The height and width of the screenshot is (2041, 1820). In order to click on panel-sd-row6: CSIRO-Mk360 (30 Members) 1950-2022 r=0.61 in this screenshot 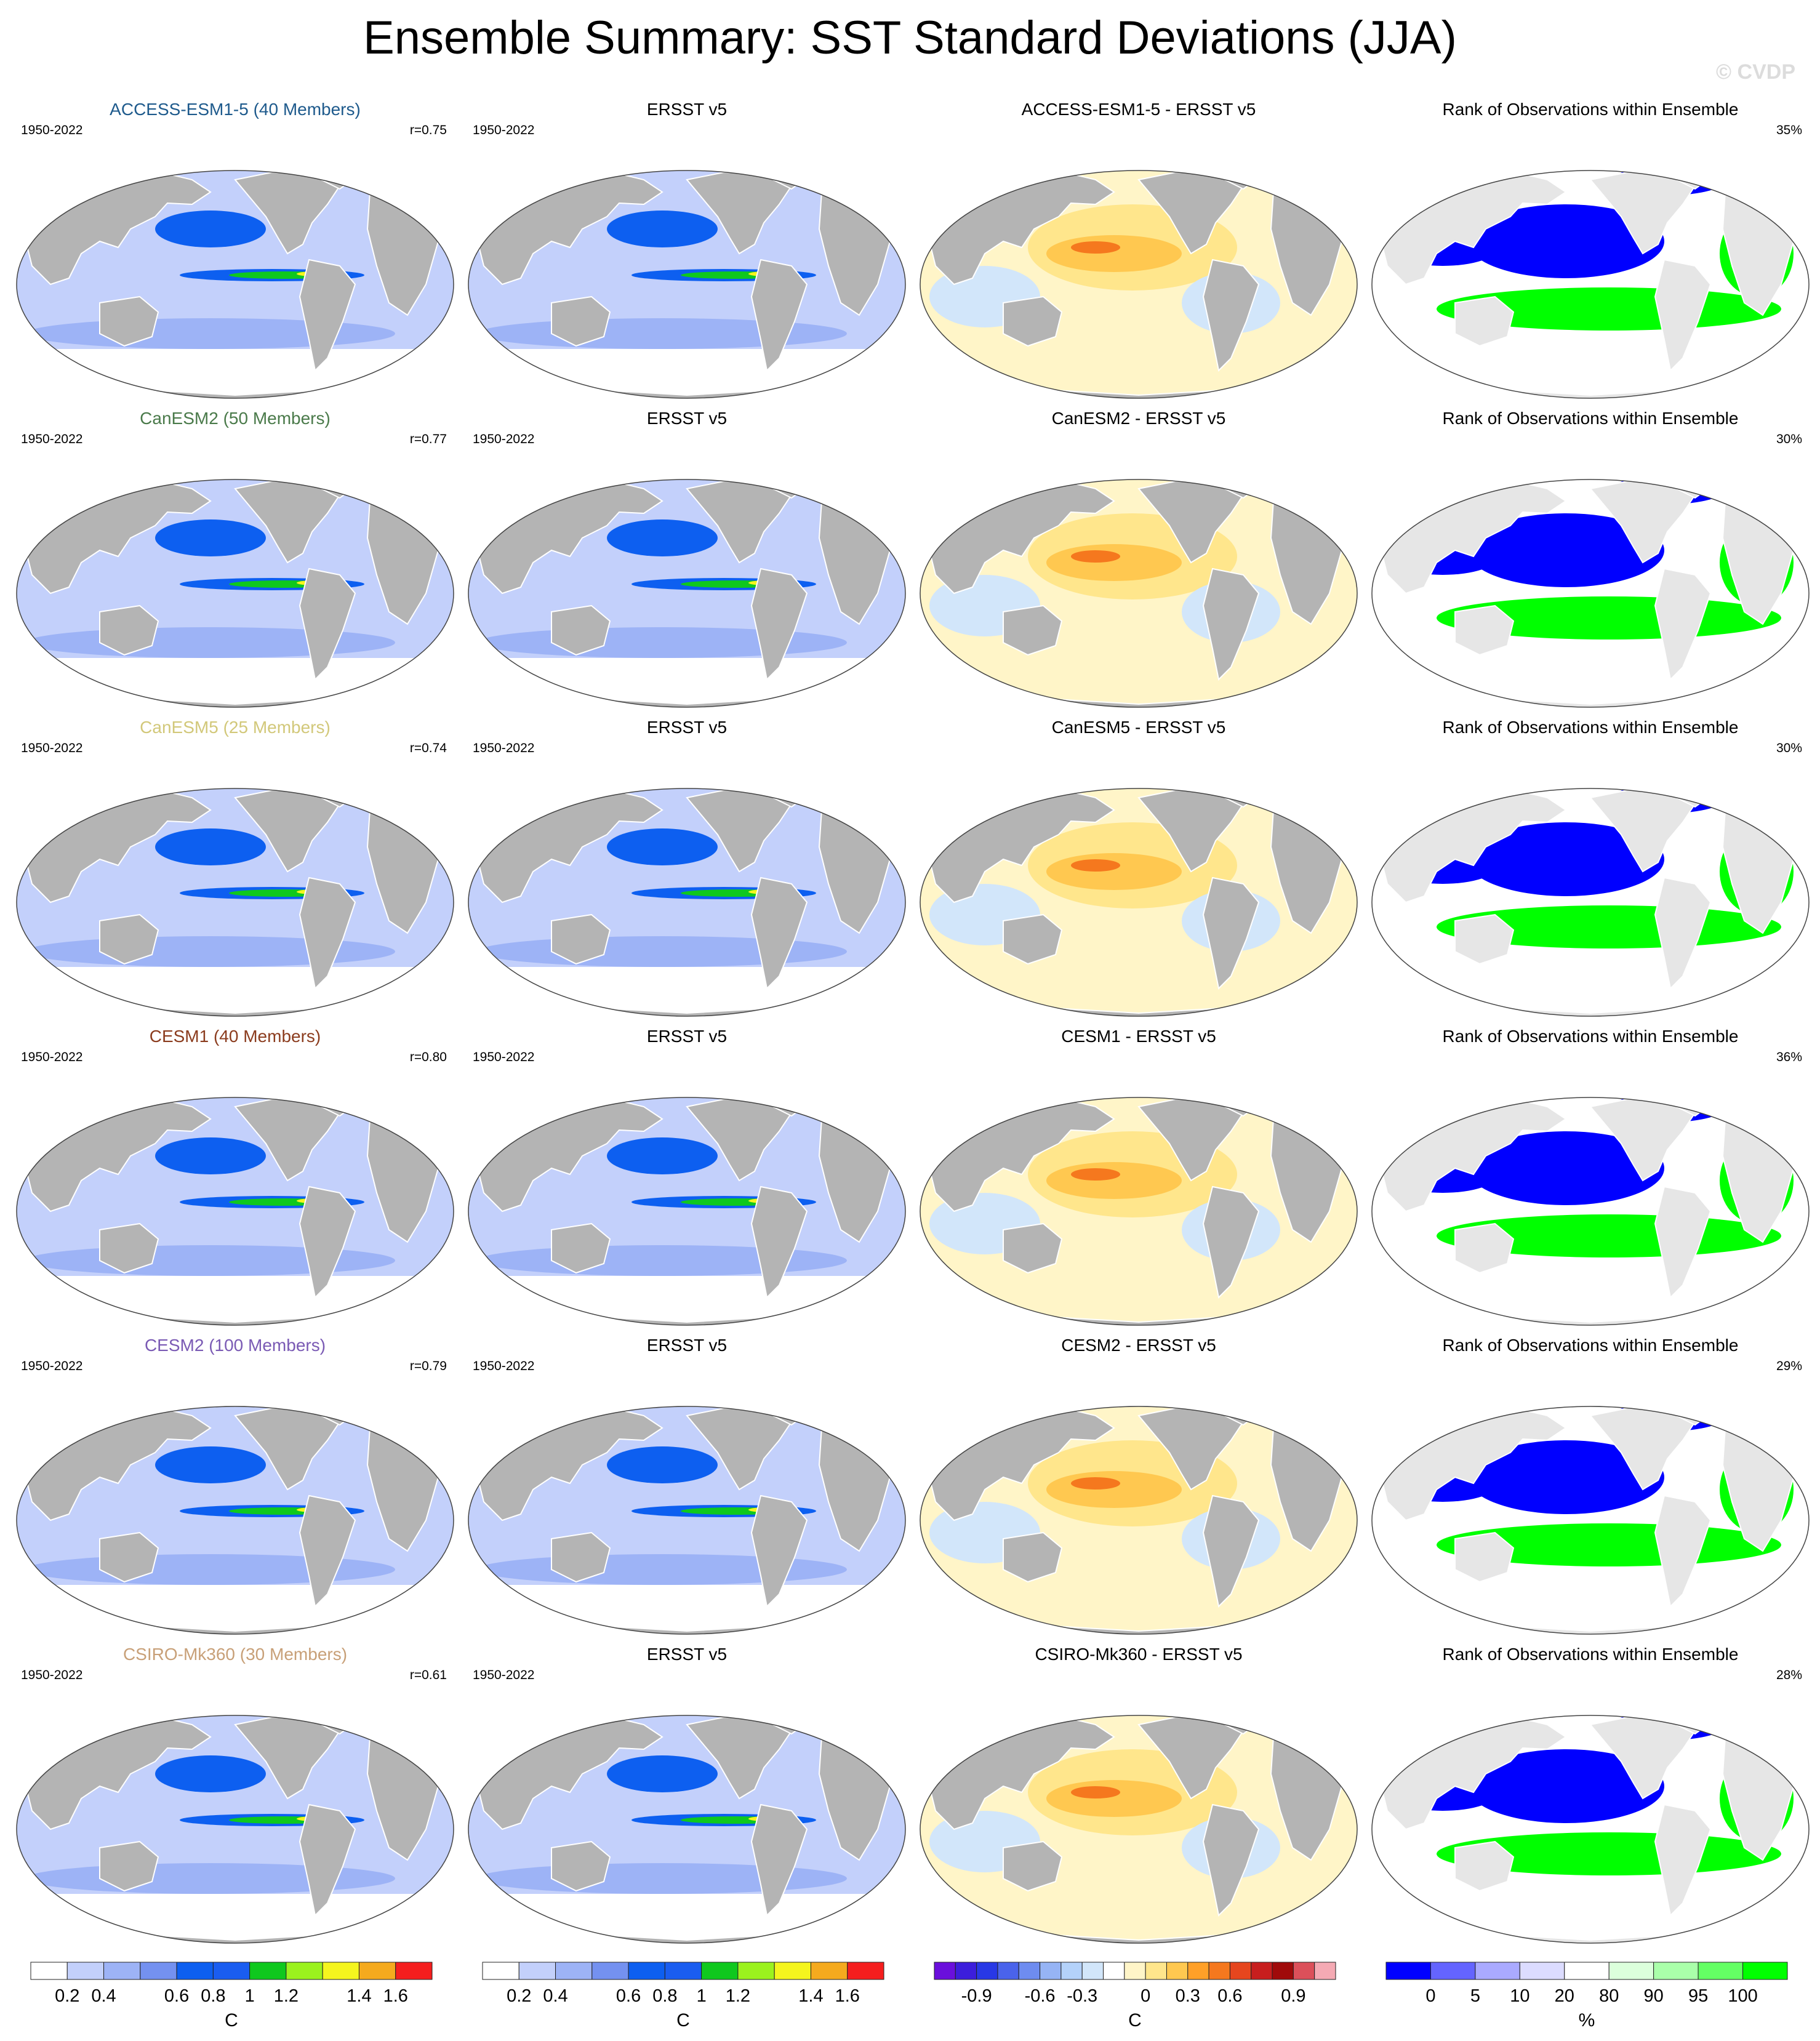, I will do `click(235, 1799)`.